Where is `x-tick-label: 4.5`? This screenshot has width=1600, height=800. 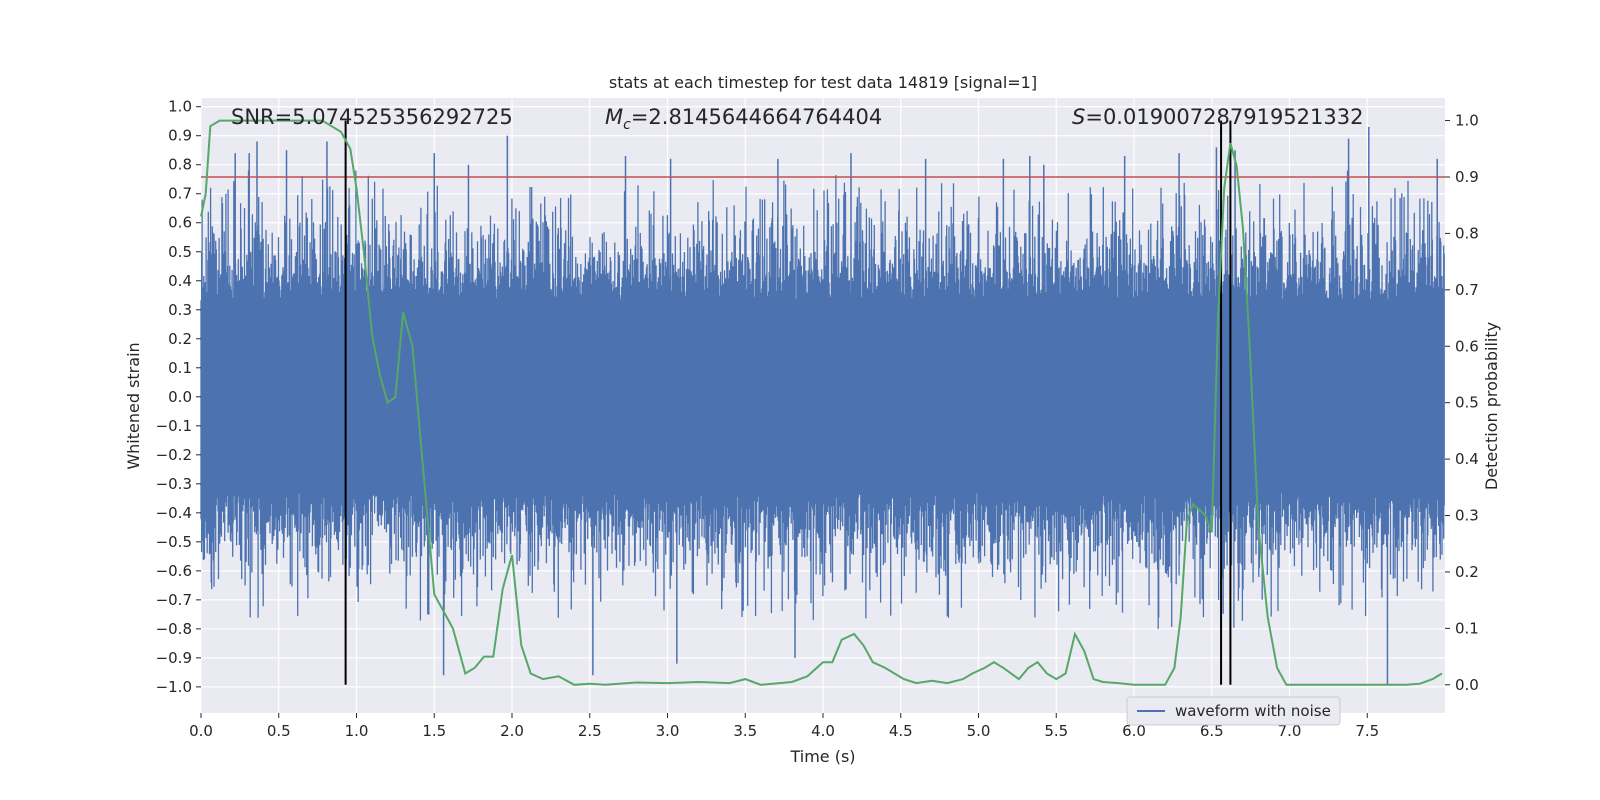
x-tick-label: 4.5 is located at coordinates (901, 731).